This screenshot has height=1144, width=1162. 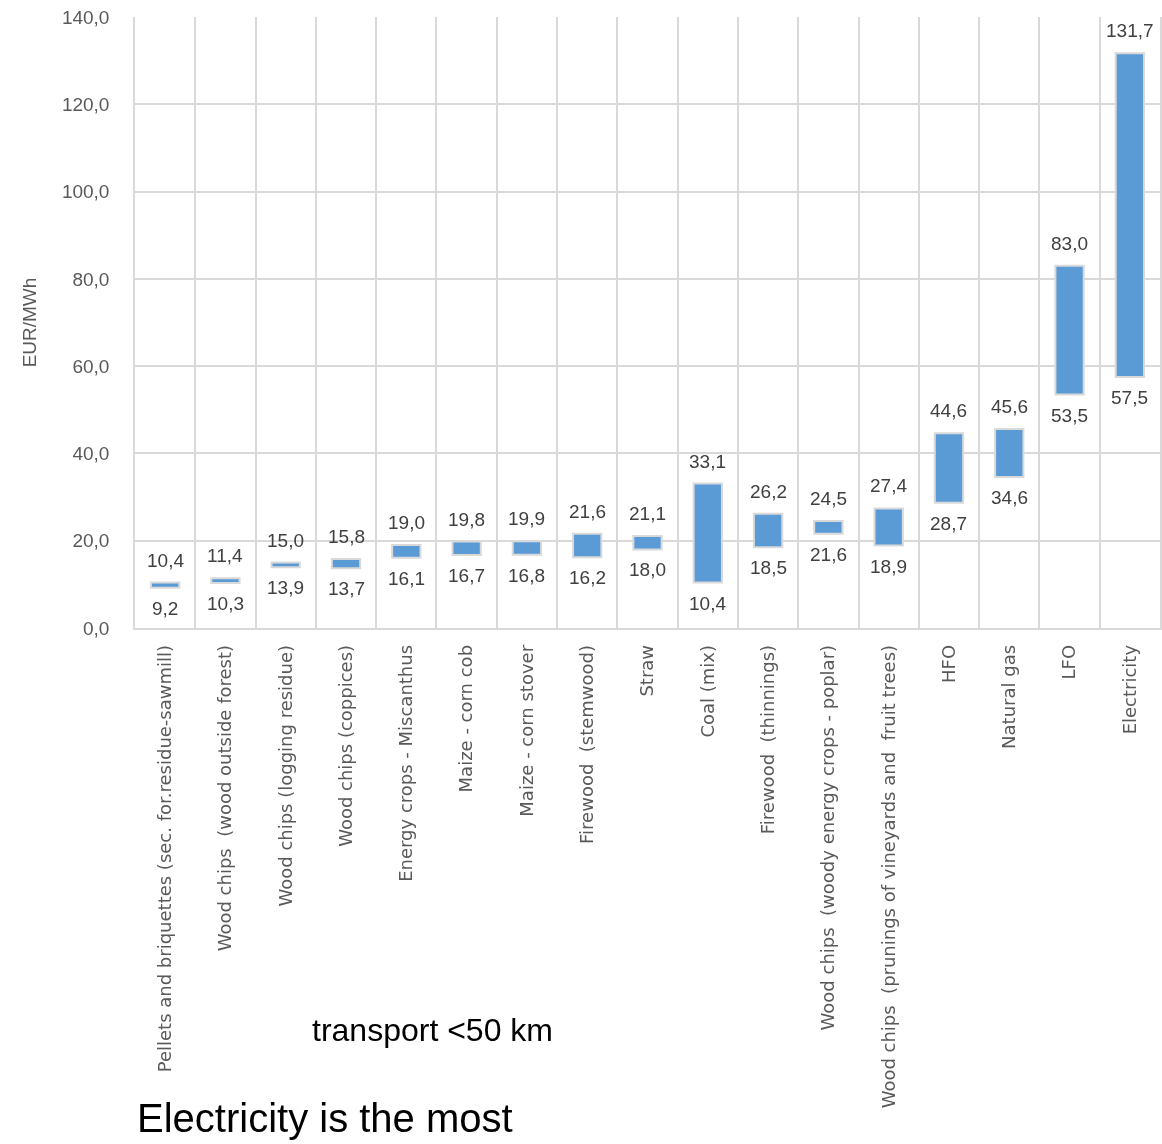 I want to click on y-tick-label: 40,0, so click(x=91, y=454).